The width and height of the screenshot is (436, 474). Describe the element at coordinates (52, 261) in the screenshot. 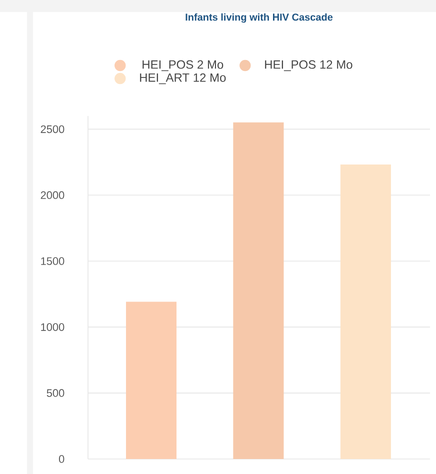

I see `y-tick-label: 1500` at that location.